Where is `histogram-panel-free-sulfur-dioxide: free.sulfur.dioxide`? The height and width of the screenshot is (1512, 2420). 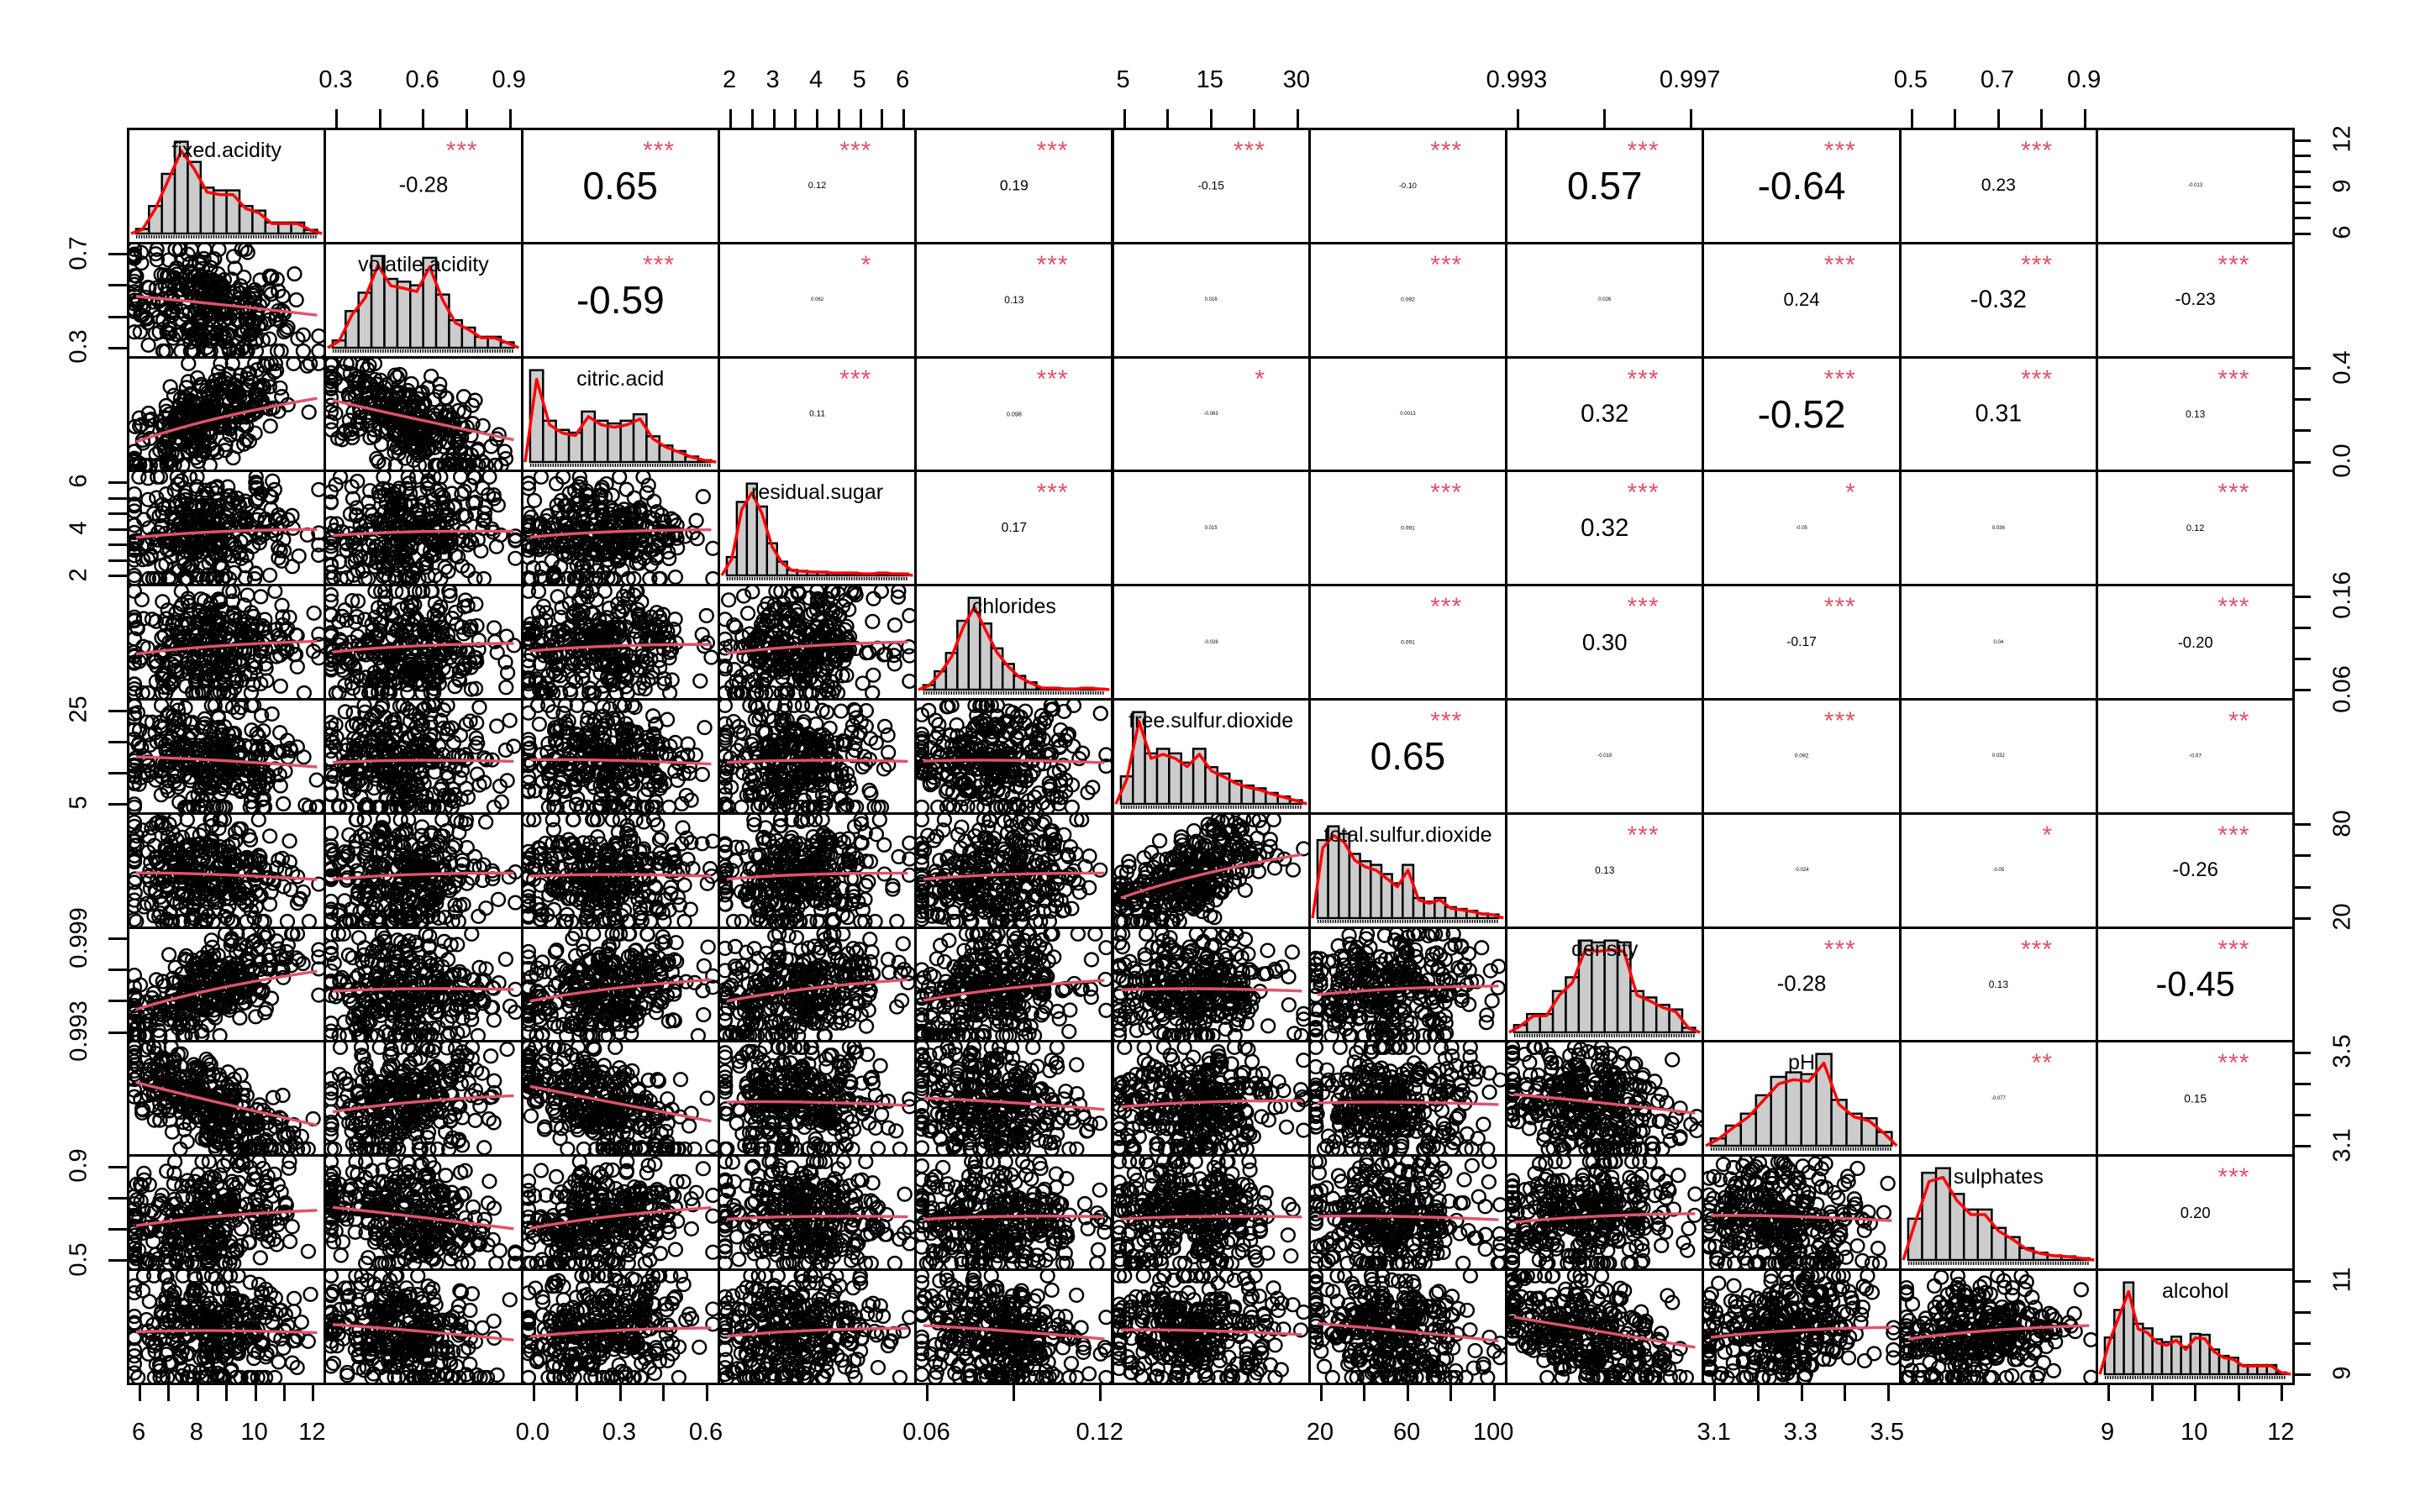 histogram-panel-free-sulfur-dioxide: free.sulfur.dioxide is located at coordinates (1211, 756).